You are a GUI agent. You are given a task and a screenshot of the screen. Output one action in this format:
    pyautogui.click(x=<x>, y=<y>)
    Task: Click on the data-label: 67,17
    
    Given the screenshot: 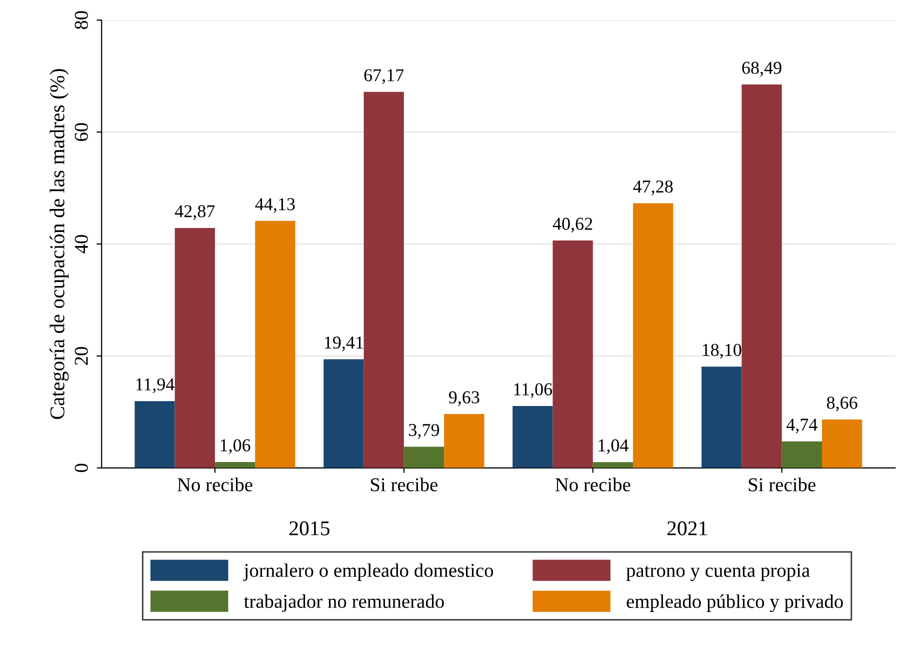 What is the action you would take?
    pyautogui.click(x=384, y=76)
    